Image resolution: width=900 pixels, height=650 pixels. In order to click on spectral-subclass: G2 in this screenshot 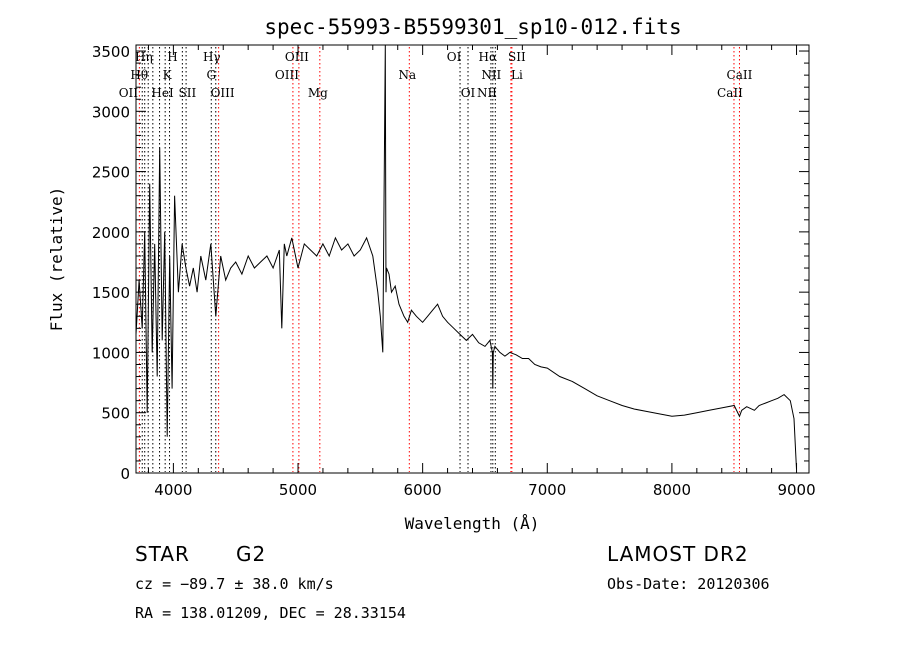, I will do `click(251, 554)`.